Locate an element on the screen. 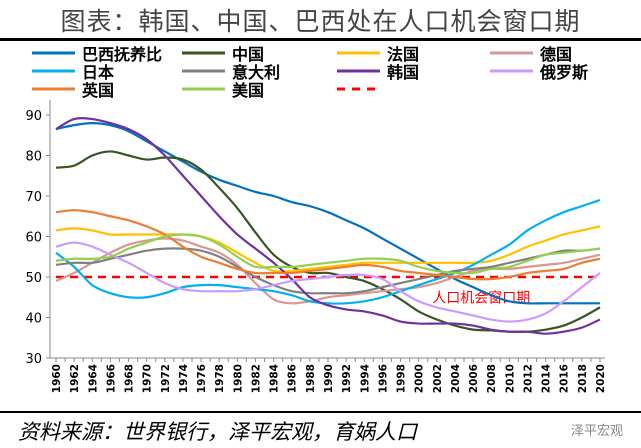  legend-label: 中国 is located at coordinates (248, 54).